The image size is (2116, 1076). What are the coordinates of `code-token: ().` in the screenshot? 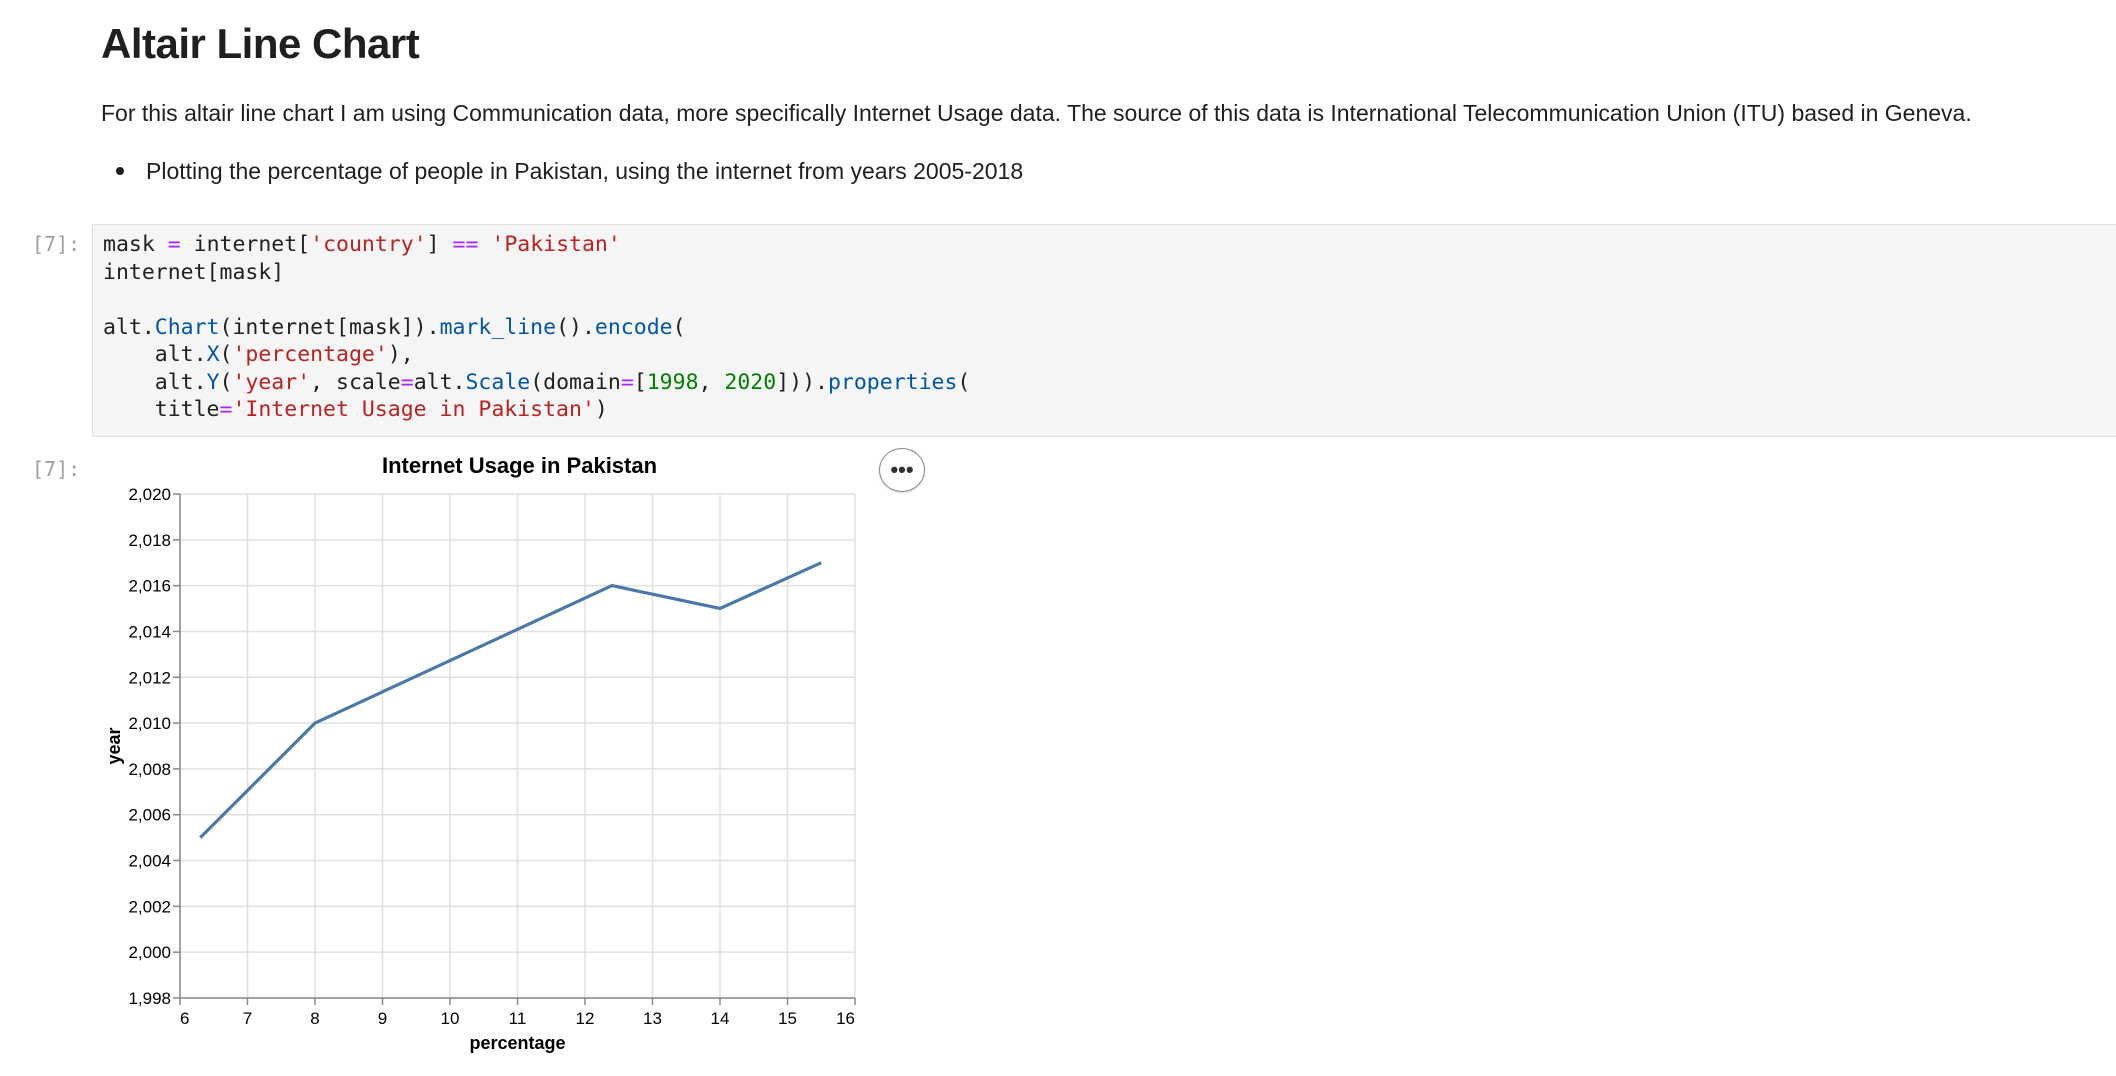 It's located at (575, 327).